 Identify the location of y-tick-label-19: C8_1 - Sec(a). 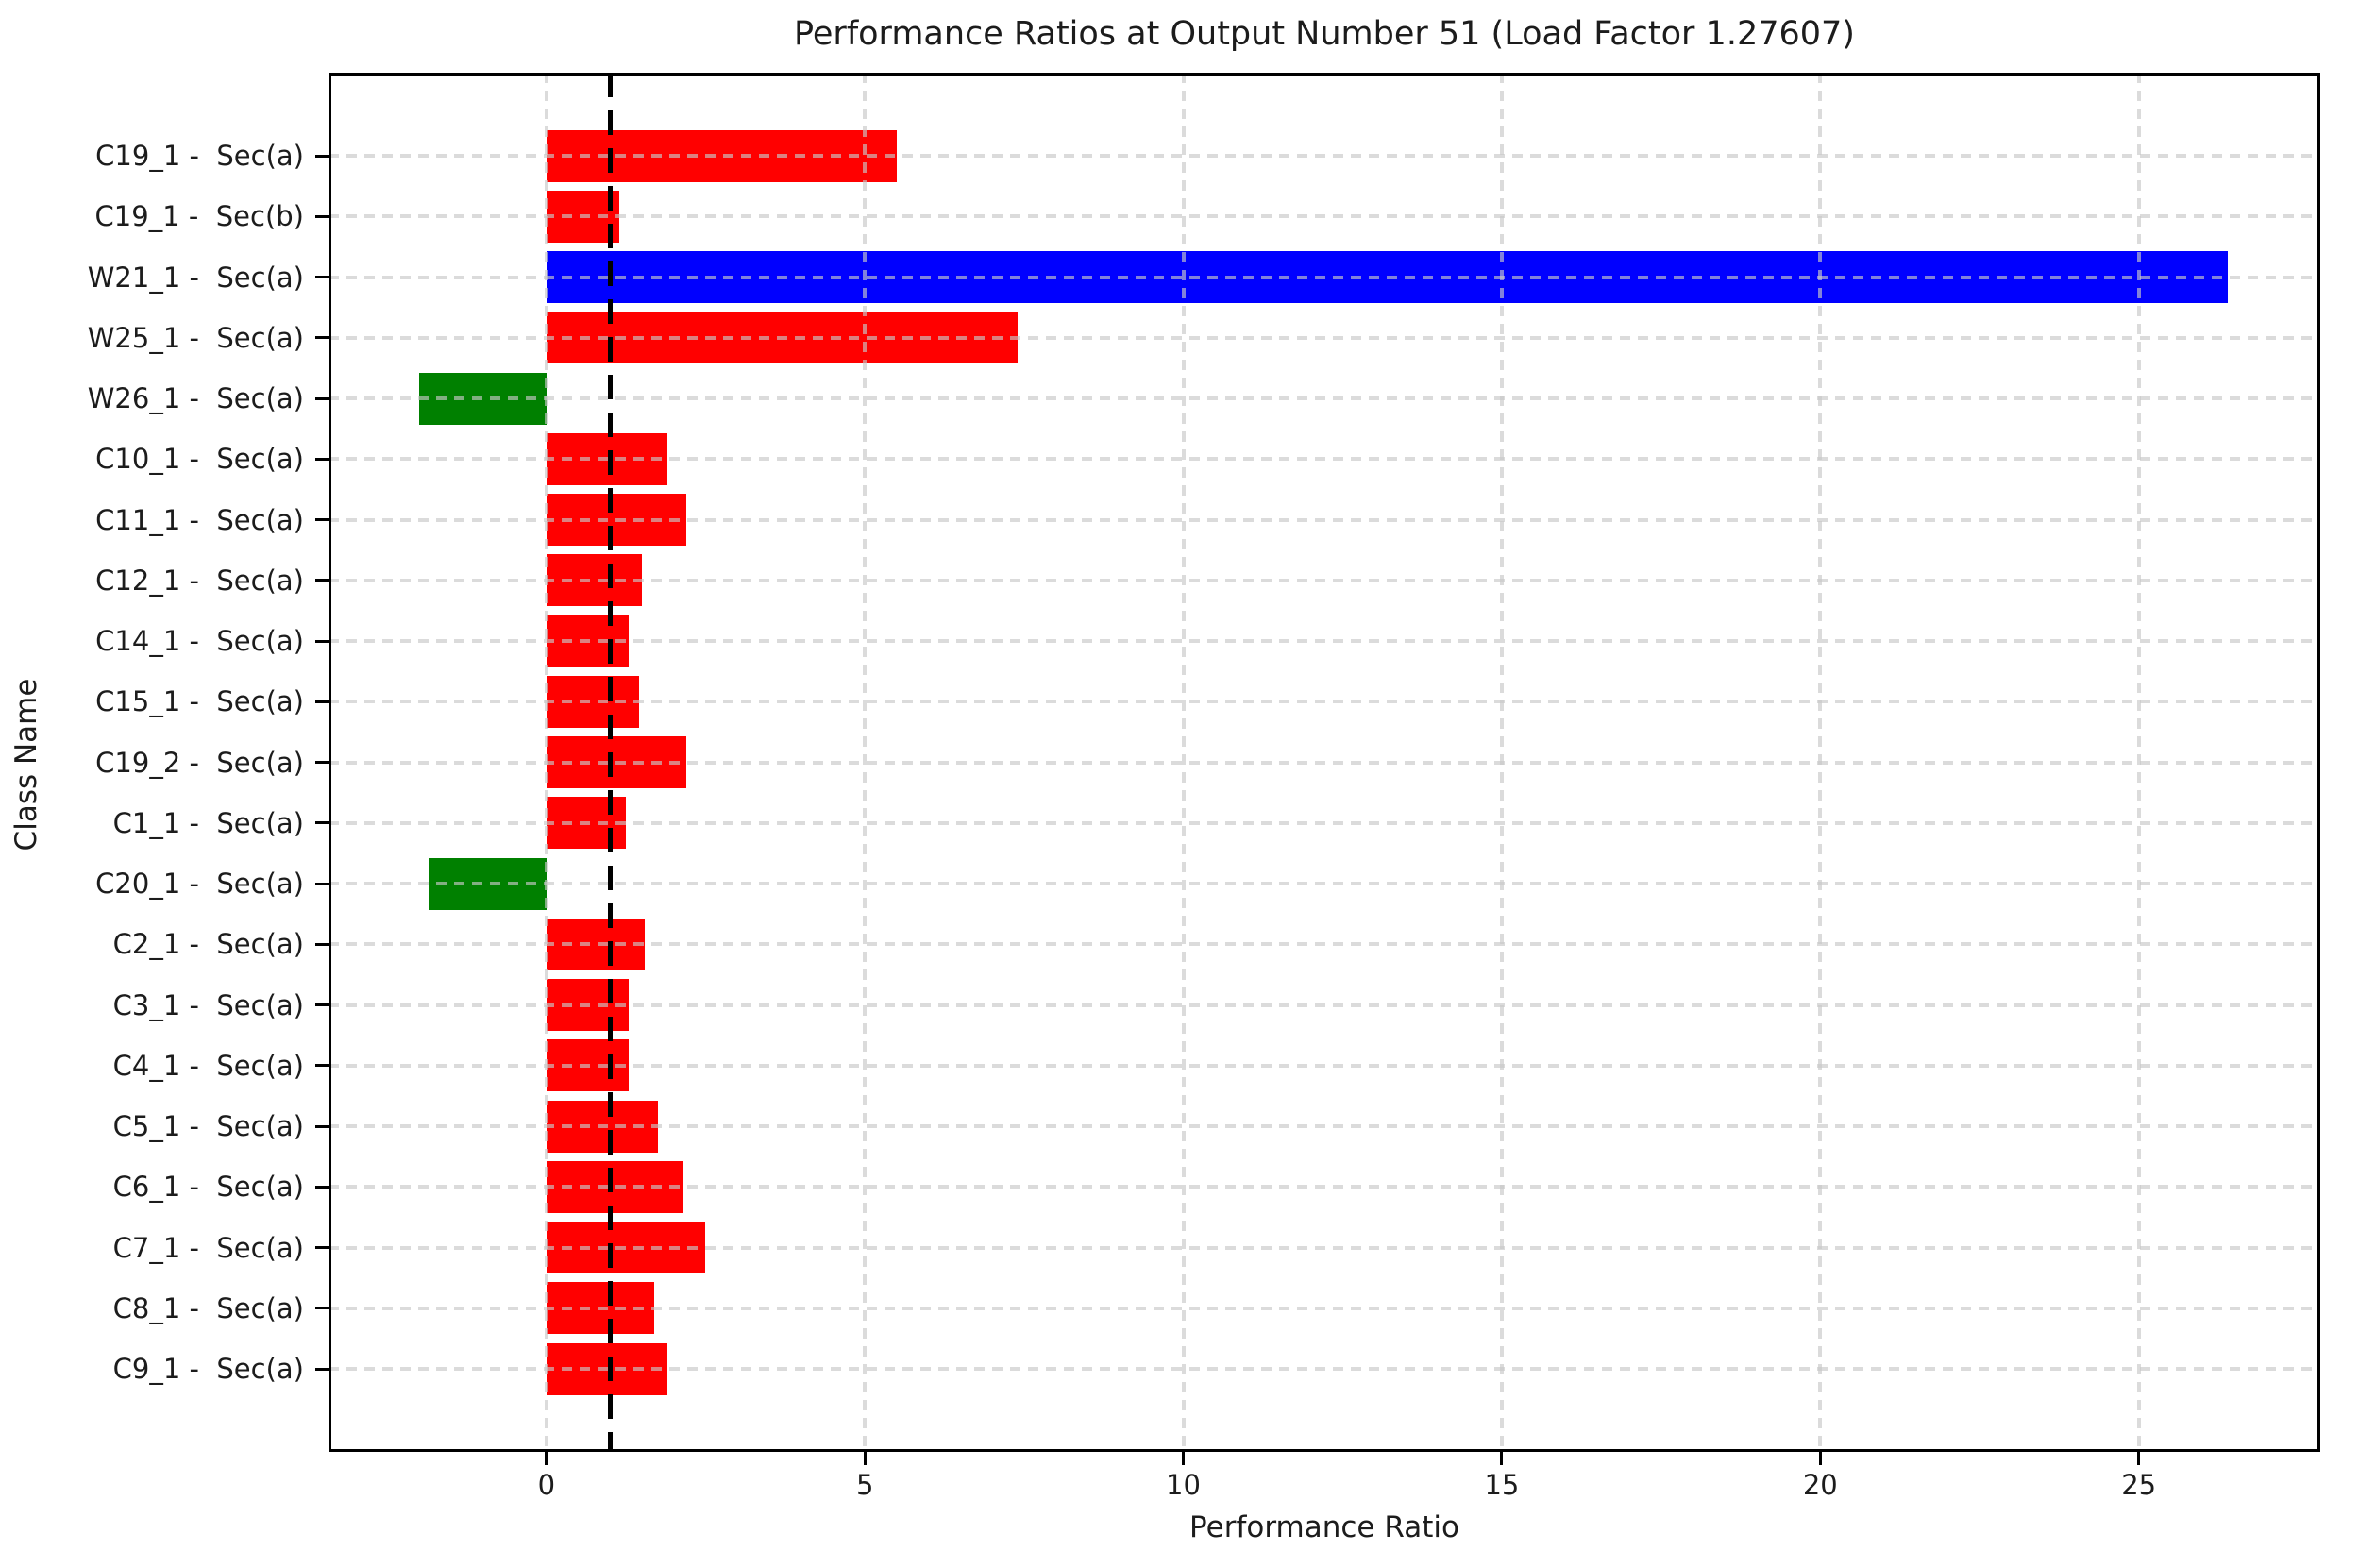
(208, 1307).